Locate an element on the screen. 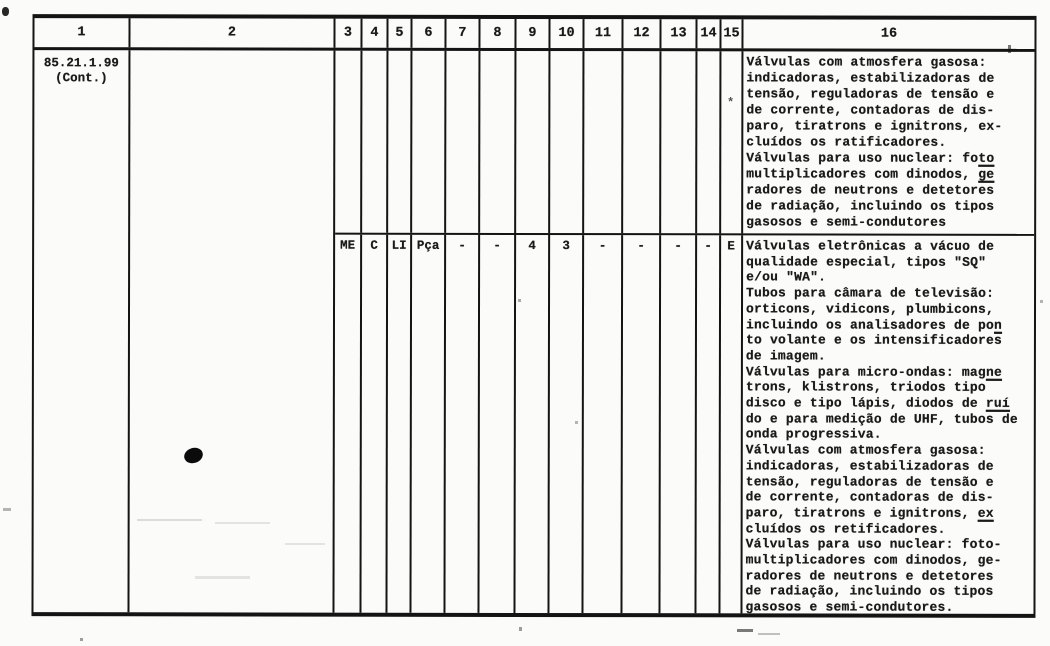 The width and height of the screenshot is (1050, 646). text-line: do e para medição de UHF, tubos de is located at coordinates (881, 419).